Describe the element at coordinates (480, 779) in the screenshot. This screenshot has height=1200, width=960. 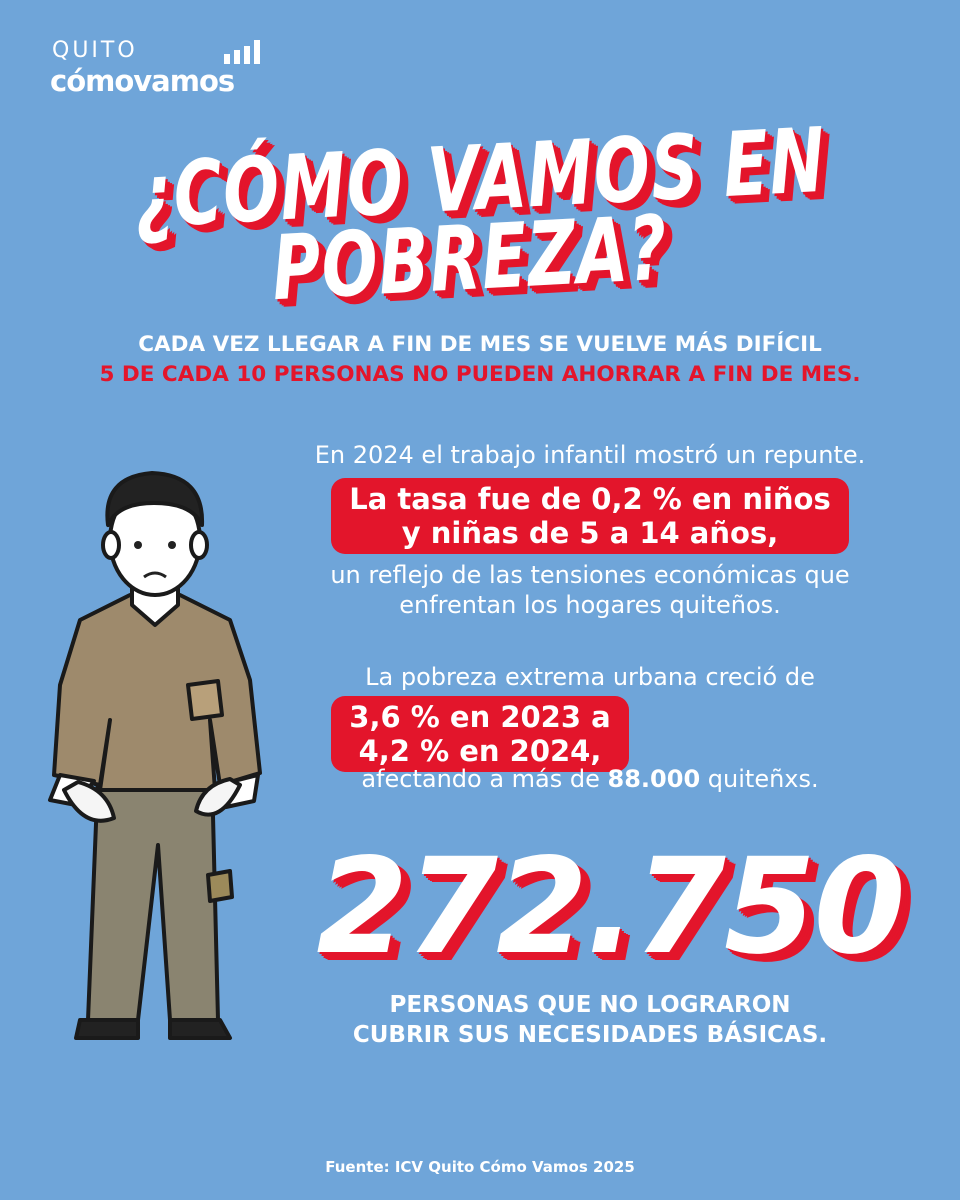
I see `text: afectando a más de` at that location.